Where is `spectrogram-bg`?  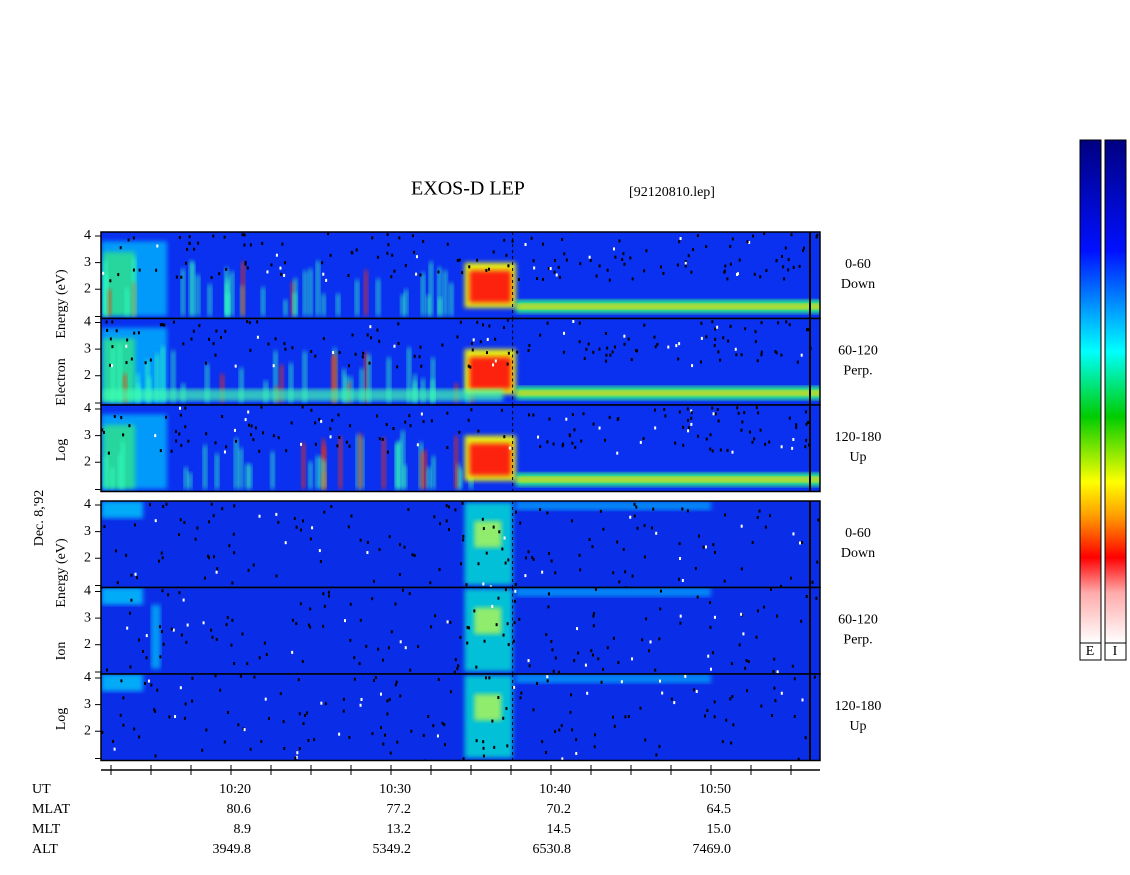
spectrogram-bg is located at coordinates (460, 630).